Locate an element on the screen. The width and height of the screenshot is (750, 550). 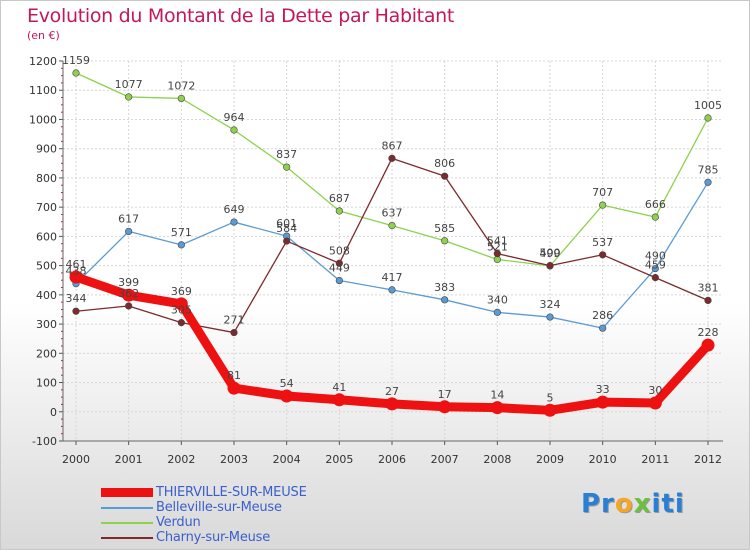
data-label: 399 is located at coordinates (128, 282).